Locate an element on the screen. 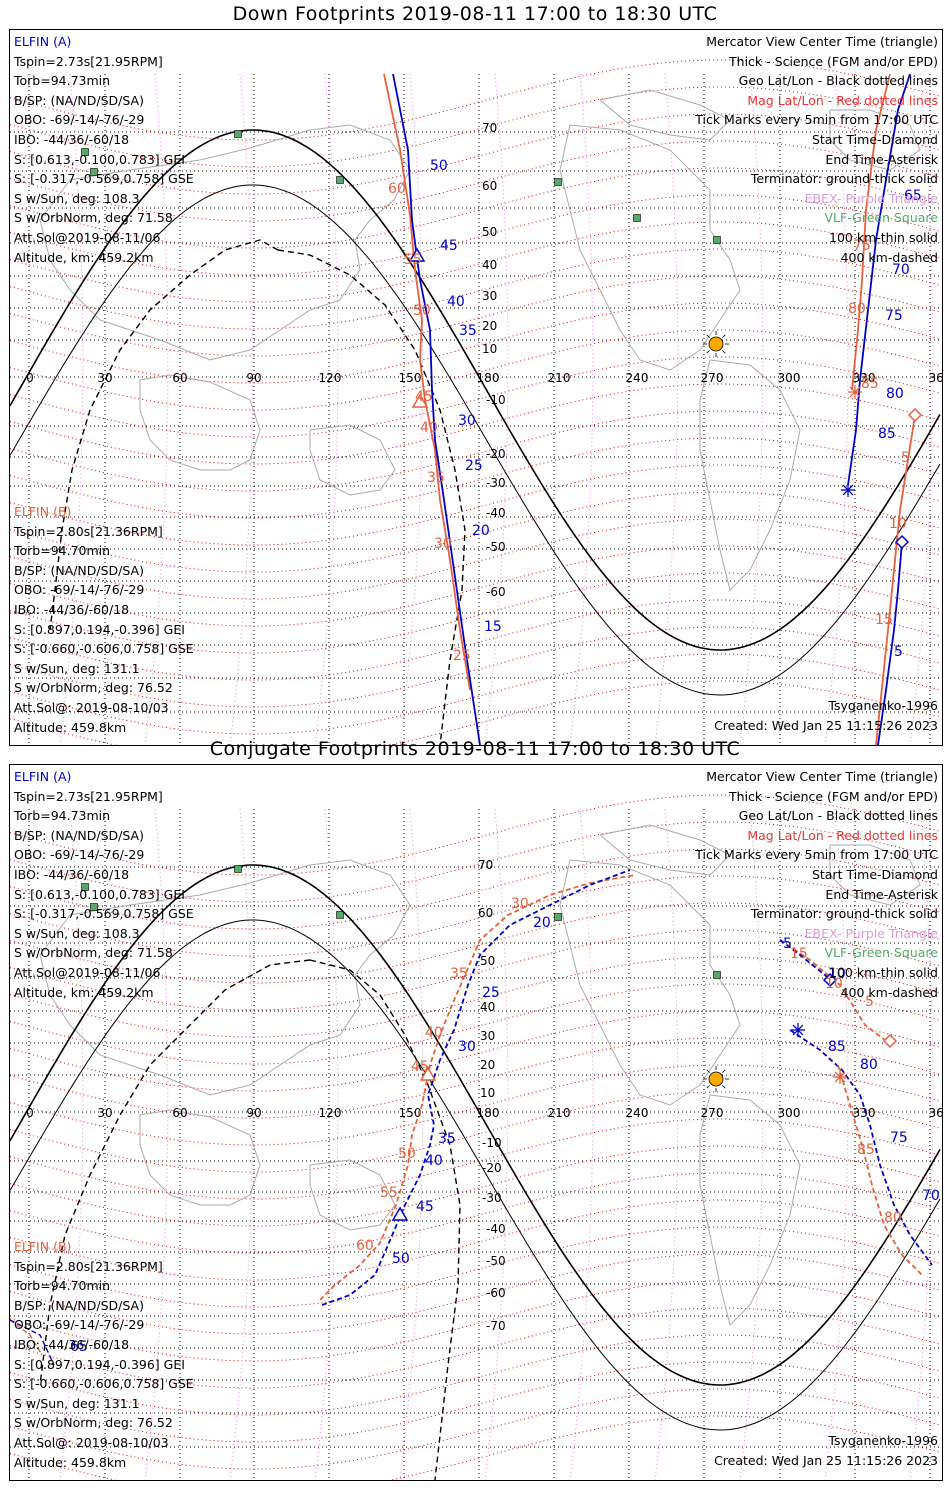 Image resolution: width=950 pixels, height=1500 pixels. lat-tick-label: 60 is located at coordinates (485, 913).